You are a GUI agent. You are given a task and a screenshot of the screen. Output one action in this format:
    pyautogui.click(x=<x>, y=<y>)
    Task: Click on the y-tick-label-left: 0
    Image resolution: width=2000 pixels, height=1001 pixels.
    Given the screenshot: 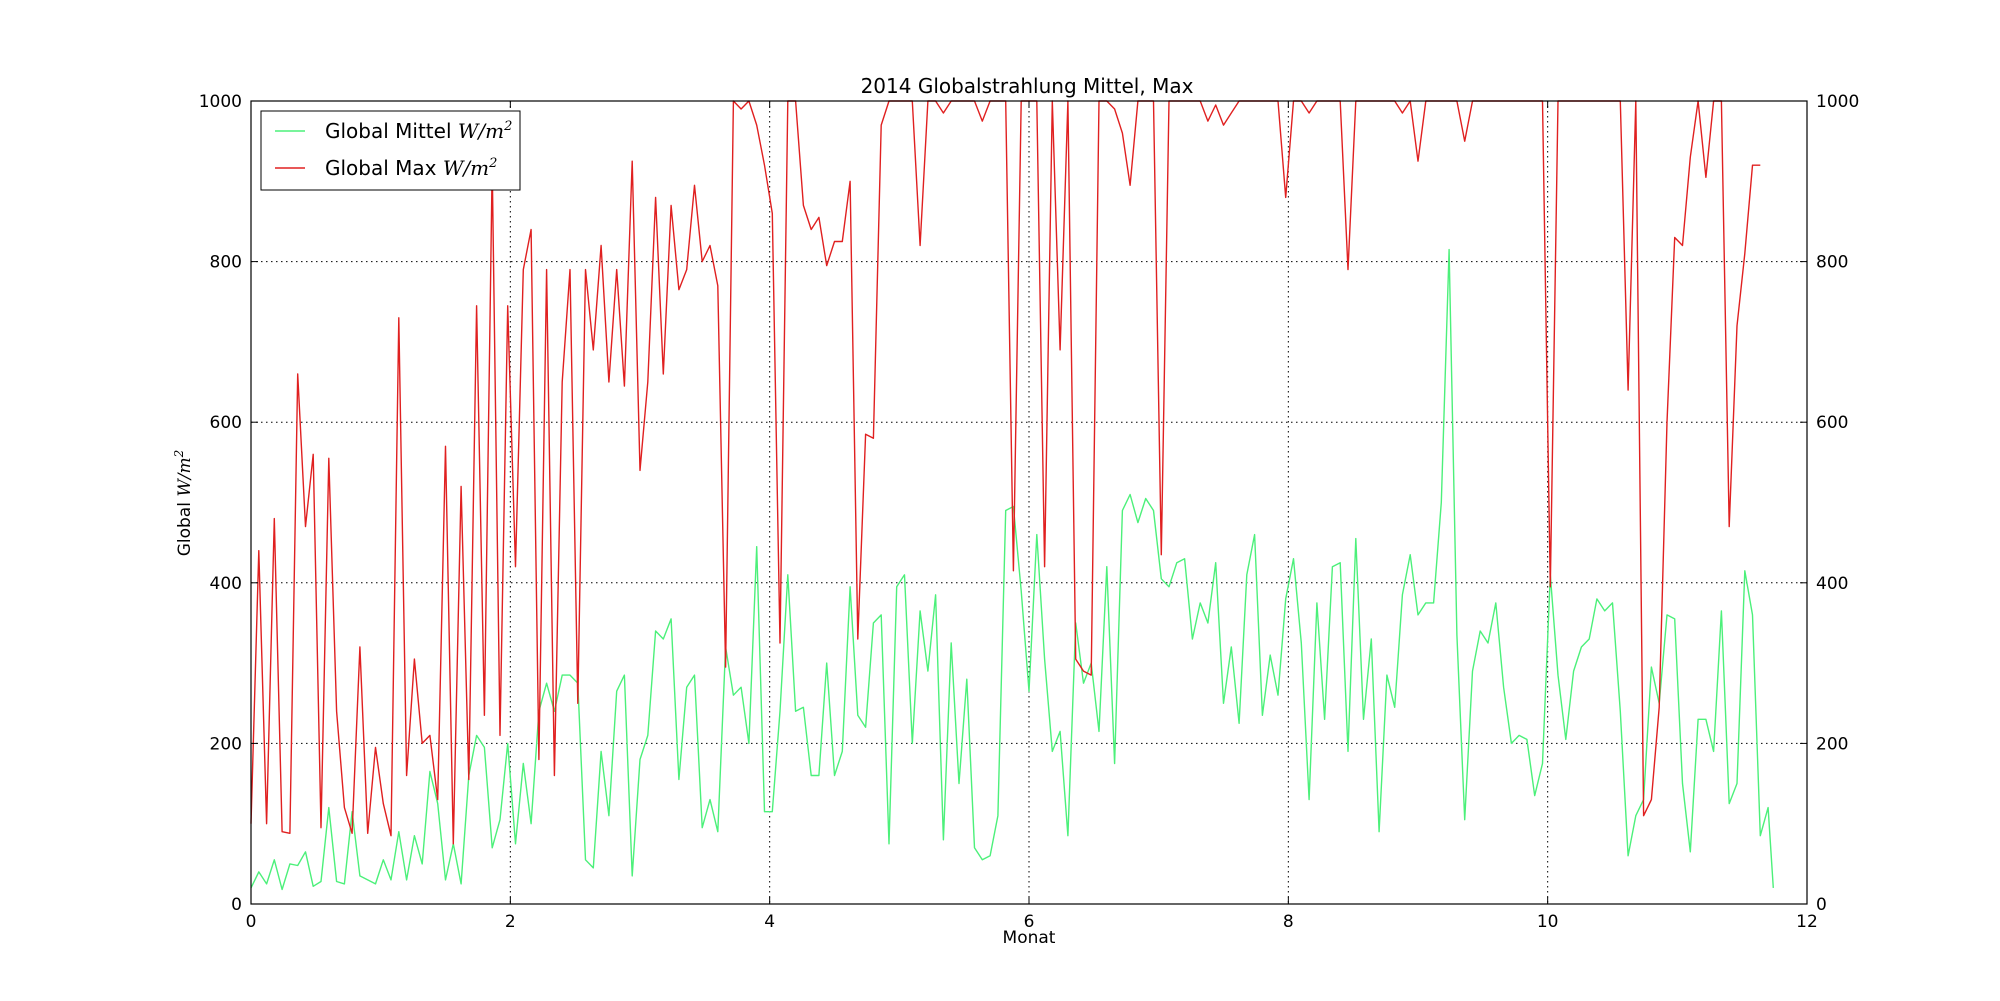 What is the action you would take?
    pyautogui.click(x=236, y=905)
    